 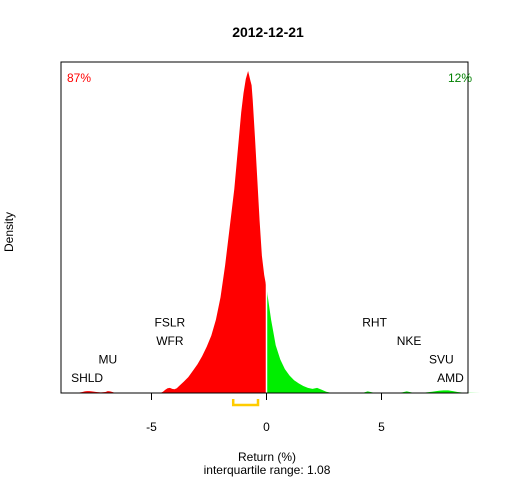 What do you see at coordinates (170, 323) in the screenshot?
I see `ticker-label-fslr: FSLR` at bounding box center [170, 323].